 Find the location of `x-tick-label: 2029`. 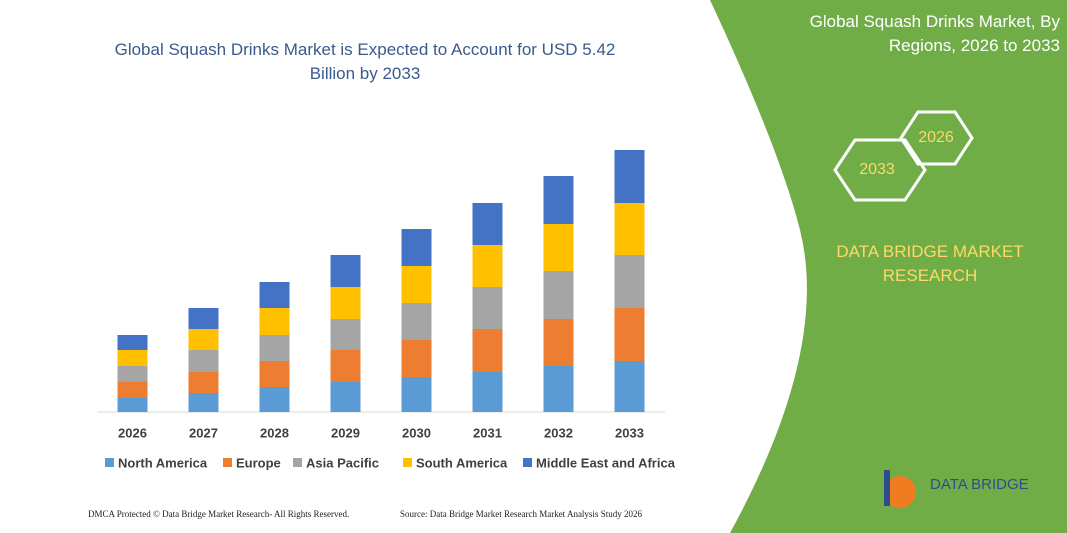

x-tick-label: 2029 is located at coordinates (345, 432).